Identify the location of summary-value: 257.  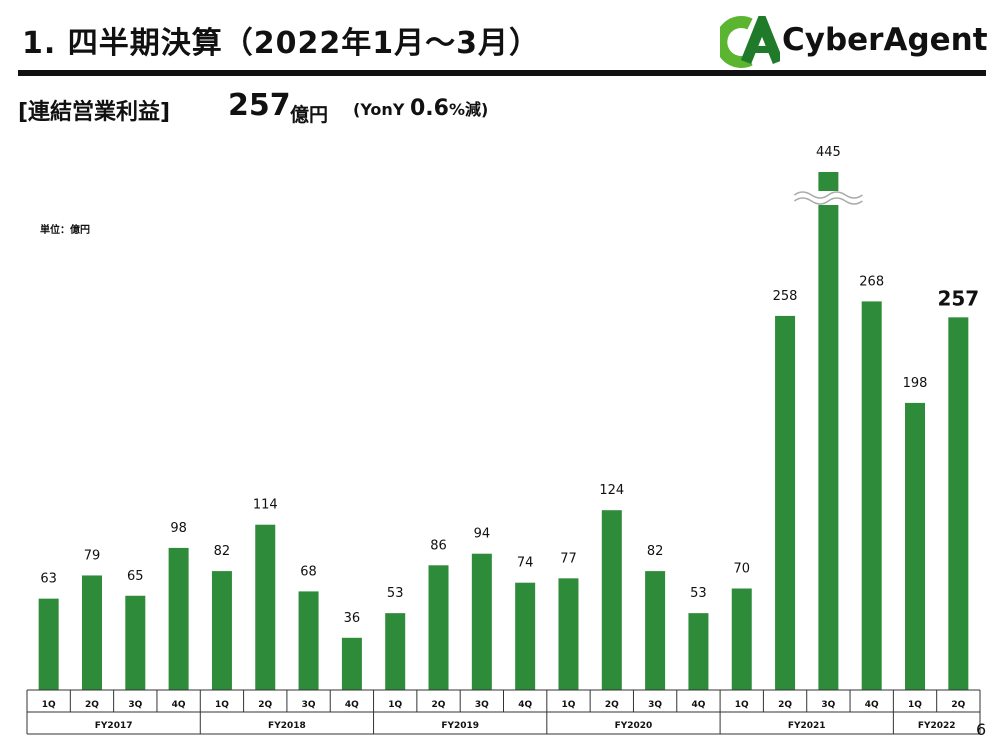
(259, 105).